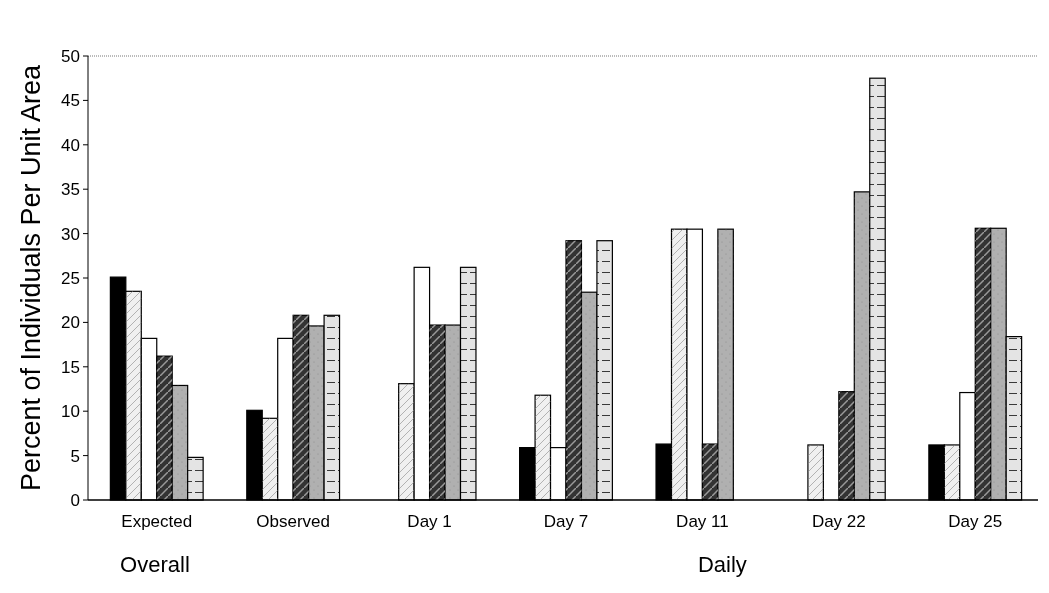 This screenshot has height=593, width=1049. What do you see at coordinates (975, 521) in the screenshot?
I see `x-tick-label: Day 25` at bounding box center [975, 521].